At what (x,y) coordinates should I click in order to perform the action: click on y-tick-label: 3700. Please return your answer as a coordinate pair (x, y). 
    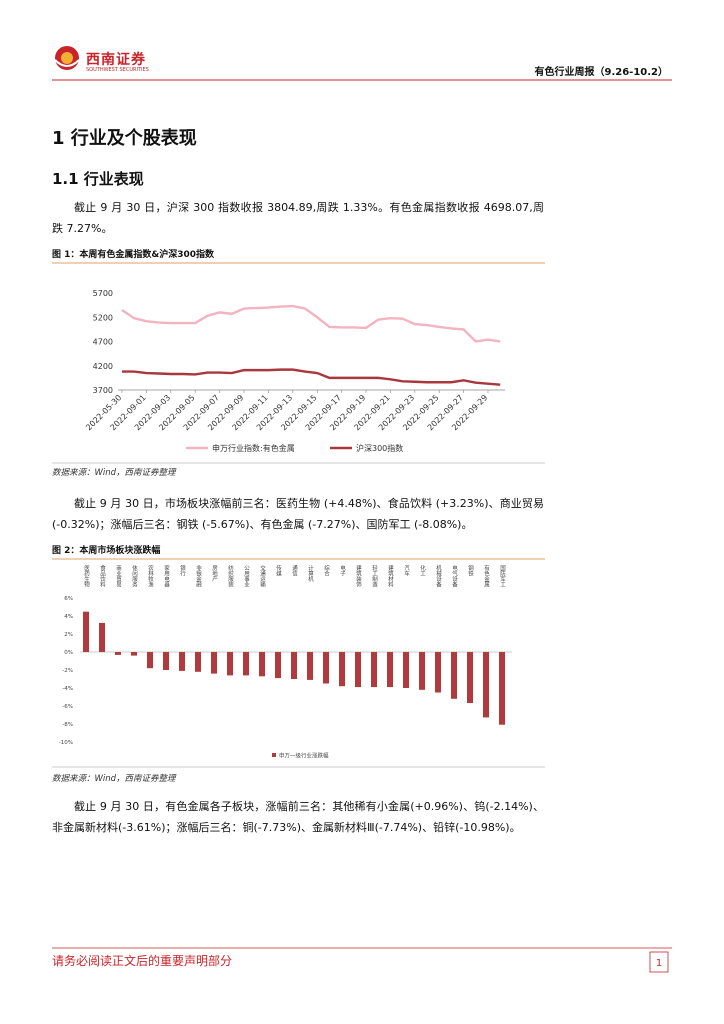
    Looking at the image, I should click on (103, 390).